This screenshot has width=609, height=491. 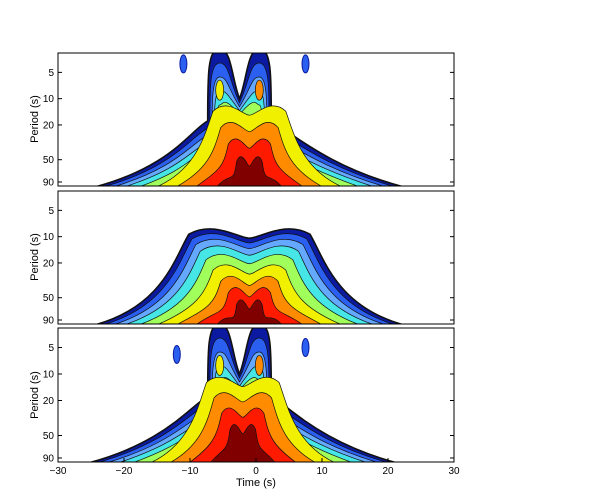 I want to click on x-ticks-bottom: −30 −20 −10 0 10 20 30, so click(x=255, y=467).